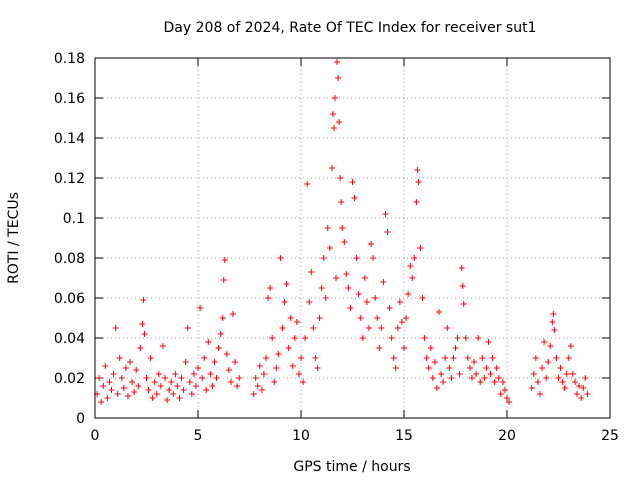  What do you see at coordinates (404, 436) in the screenshot?
I see `x-tick-label: 15` at bounding box center [404, 436].